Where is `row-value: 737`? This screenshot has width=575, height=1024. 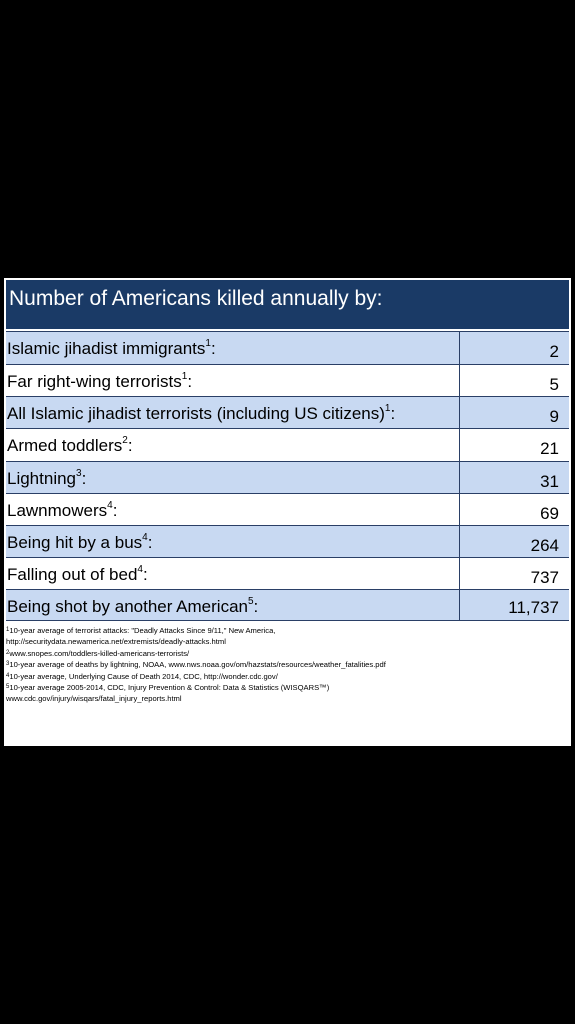
row-value: 737 is located at coordinates (514, 573).